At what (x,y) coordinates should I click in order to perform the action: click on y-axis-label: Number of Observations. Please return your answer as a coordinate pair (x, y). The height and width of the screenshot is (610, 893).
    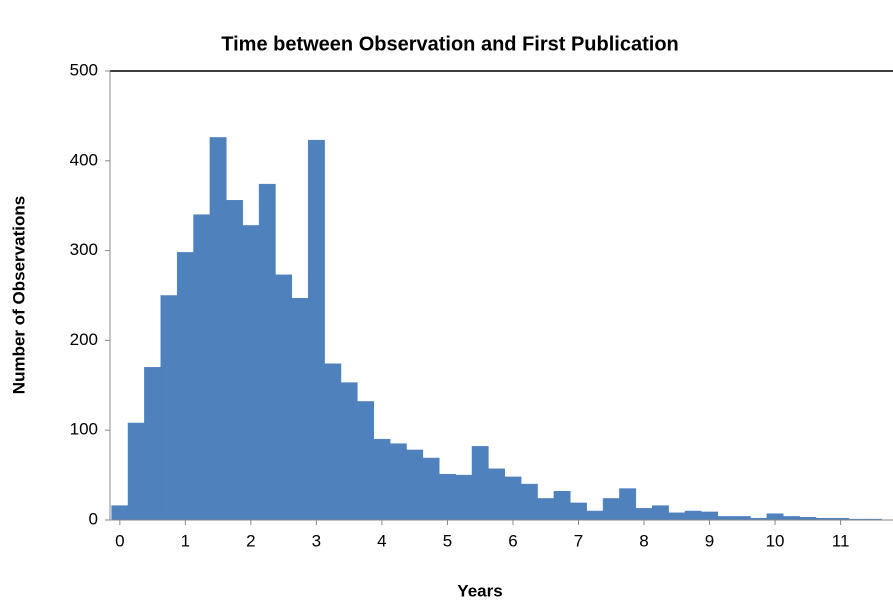
    Looking at the image, I should click on (18, 295).